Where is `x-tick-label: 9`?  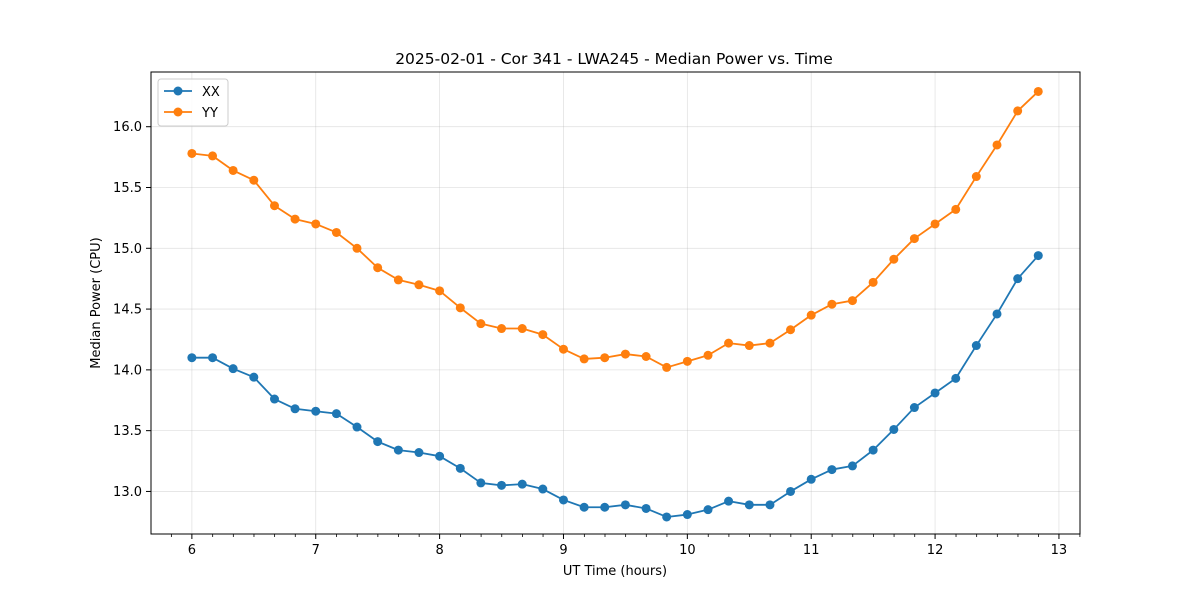
x-tick-label: 9 is located at coordinates (563, 550).